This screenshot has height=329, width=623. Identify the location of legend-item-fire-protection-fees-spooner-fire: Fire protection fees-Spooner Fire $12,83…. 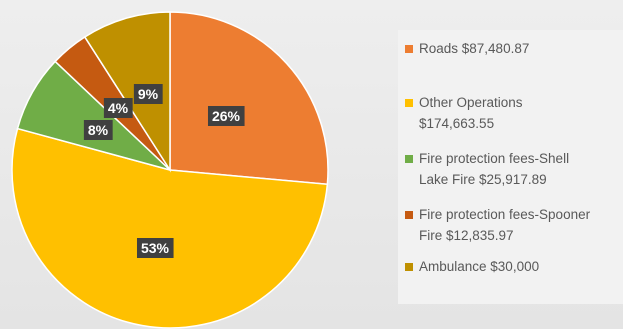
(514, 225).